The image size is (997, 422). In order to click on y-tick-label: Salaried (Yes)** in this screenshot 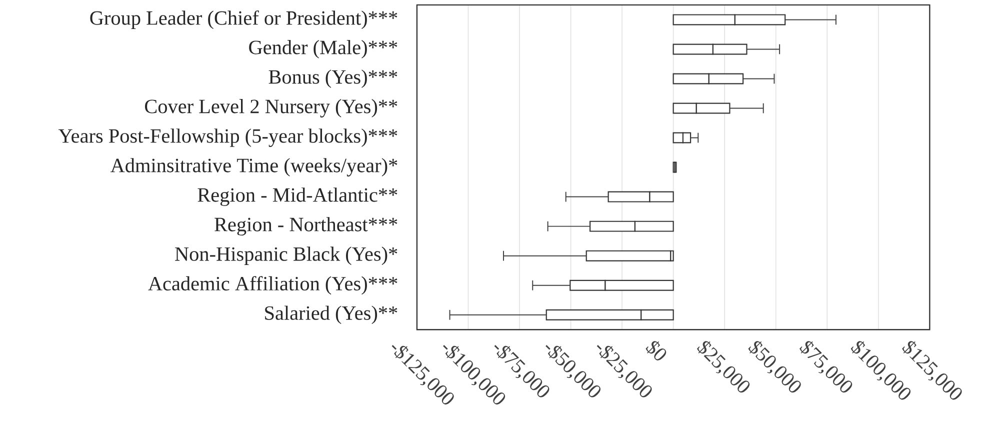, I will do `click(331, 315)`.